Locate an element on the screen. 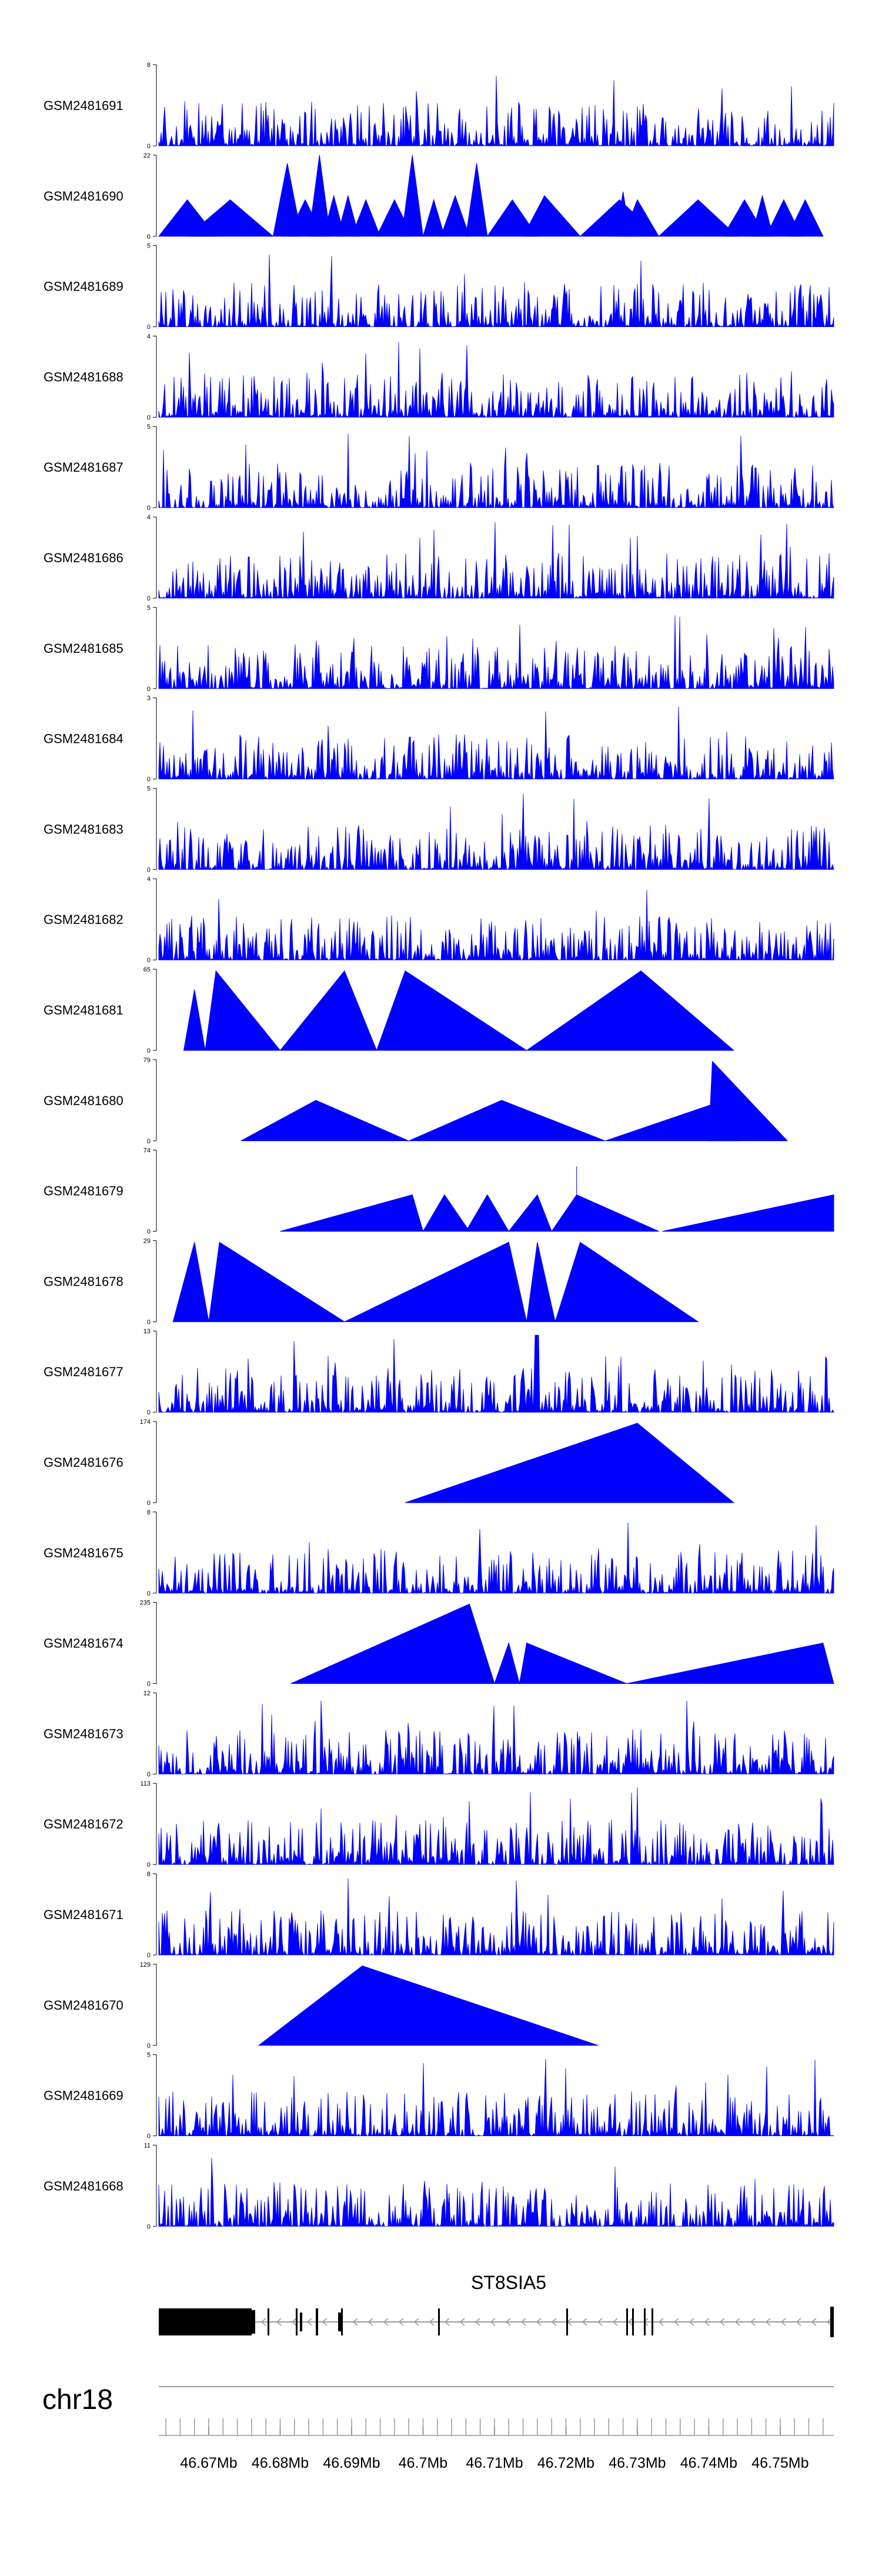  track-GSM2481682: GSM2481682 4 0 is located at coordinates (439, 920).